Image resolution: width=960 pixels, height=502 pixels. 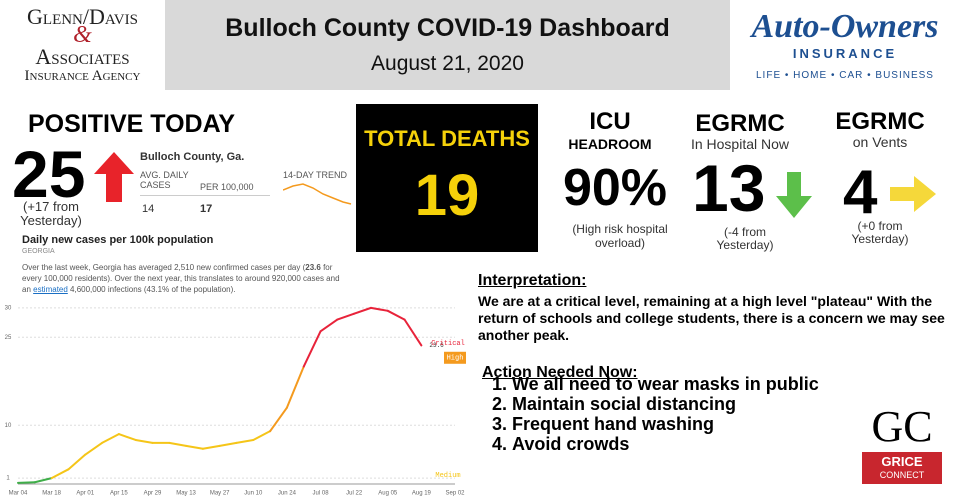 What do you see at coordinates (532, 280) in the screenshot?
I see `interp-heading: Interpretation:` at bounding box center [532, 280].